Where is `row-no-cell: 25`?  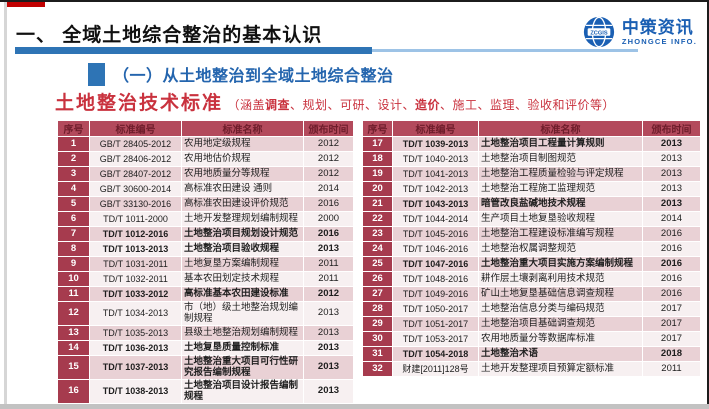 row-no-cell: 25 is located at coordinates (377, 264).